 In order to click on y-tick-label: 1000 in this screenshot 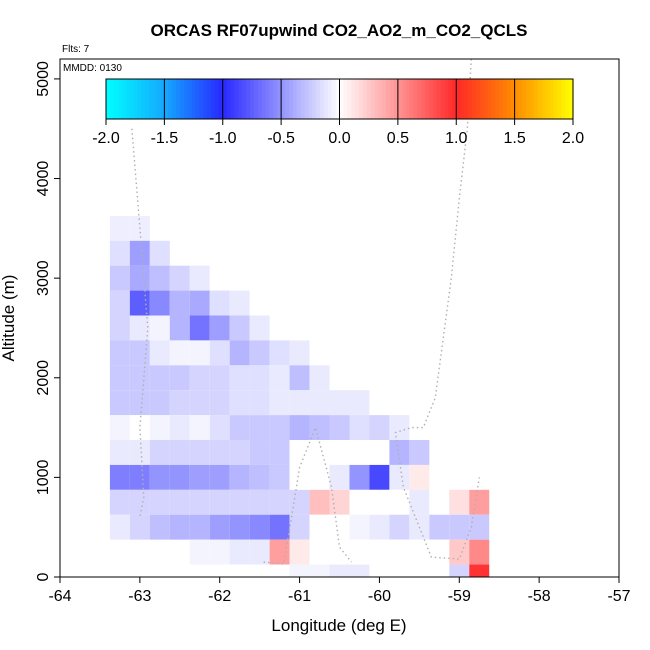, I will do `click(43, 477)`.